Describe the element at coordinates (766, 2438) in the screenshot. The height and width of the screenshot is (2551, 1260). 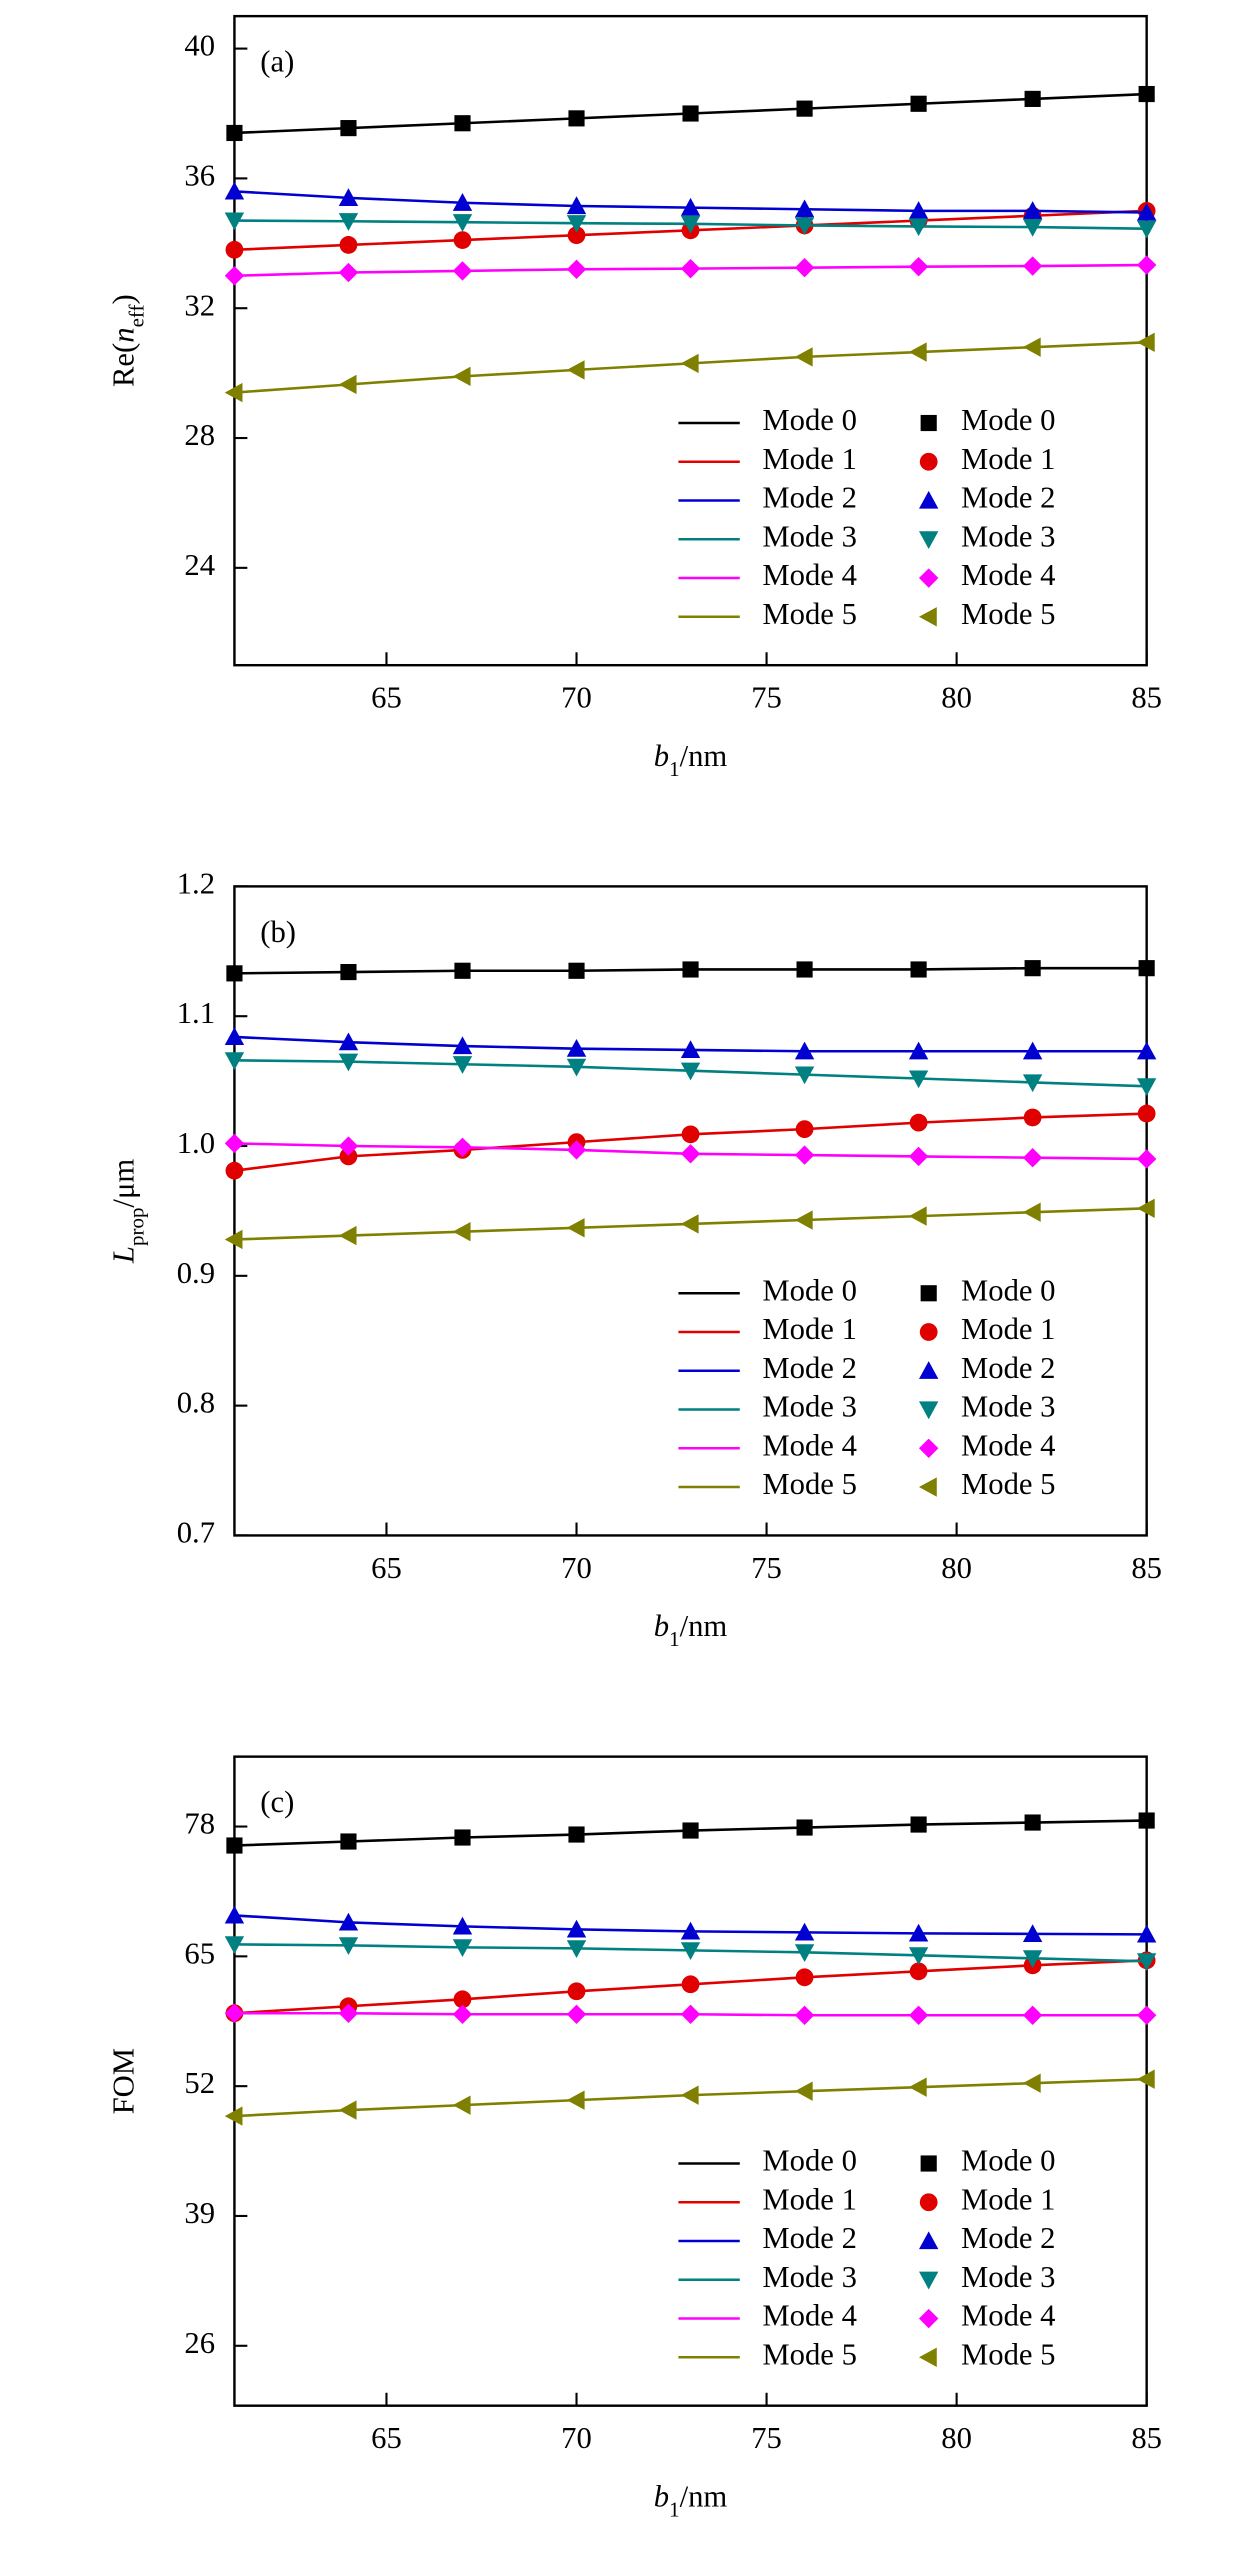
I see `x-tick-label: 75` at that location.